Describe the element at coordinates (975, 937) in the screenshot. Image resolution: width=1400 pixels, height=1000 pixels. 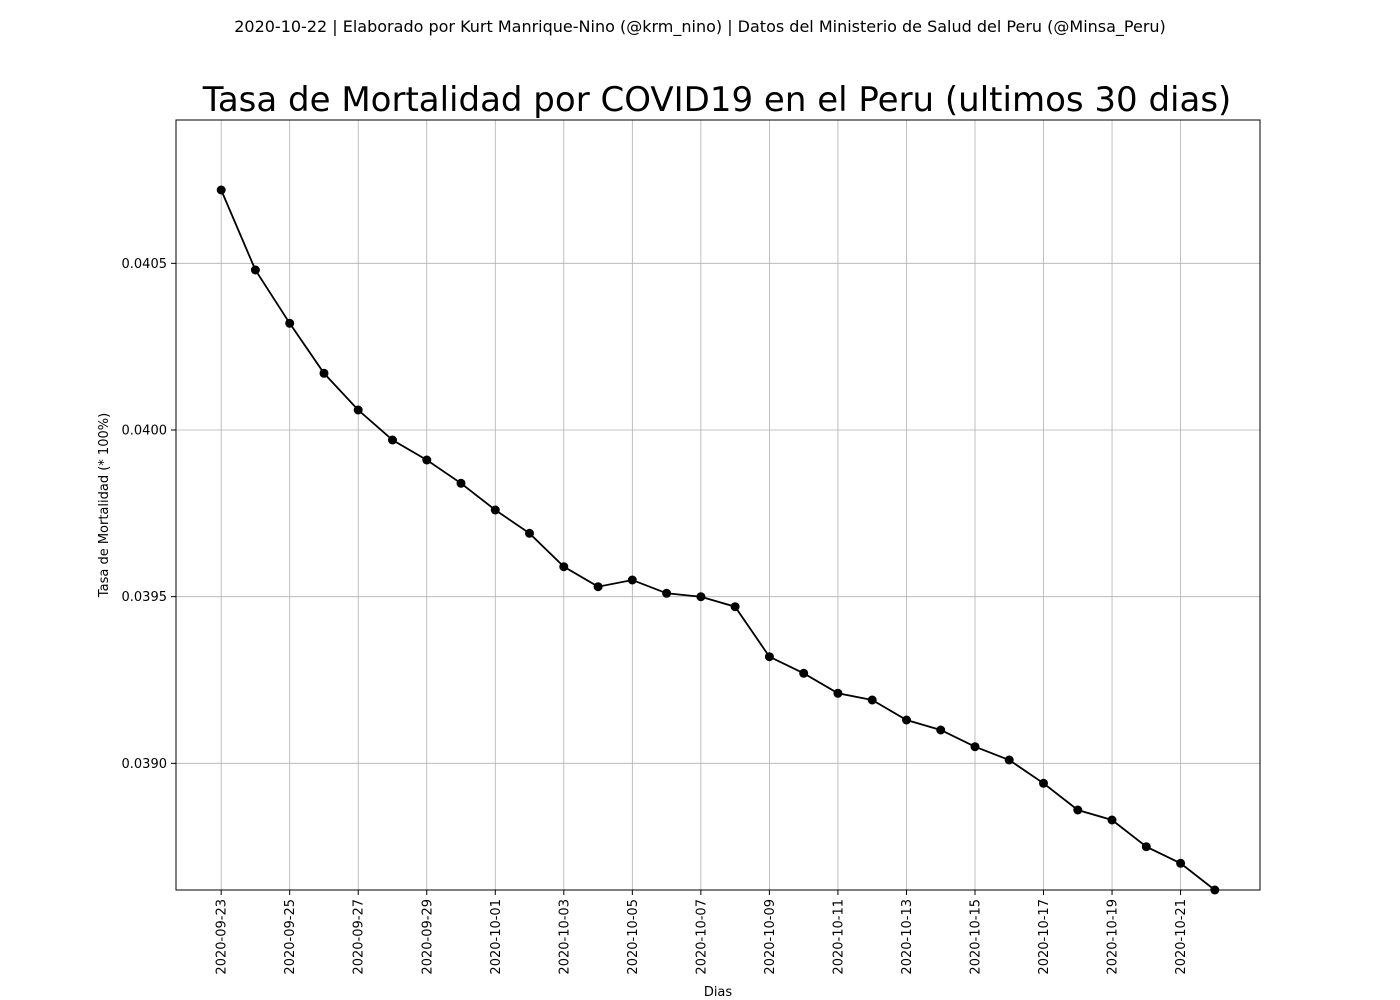
I see `x-tick-label: 2020-10-15` at that location.